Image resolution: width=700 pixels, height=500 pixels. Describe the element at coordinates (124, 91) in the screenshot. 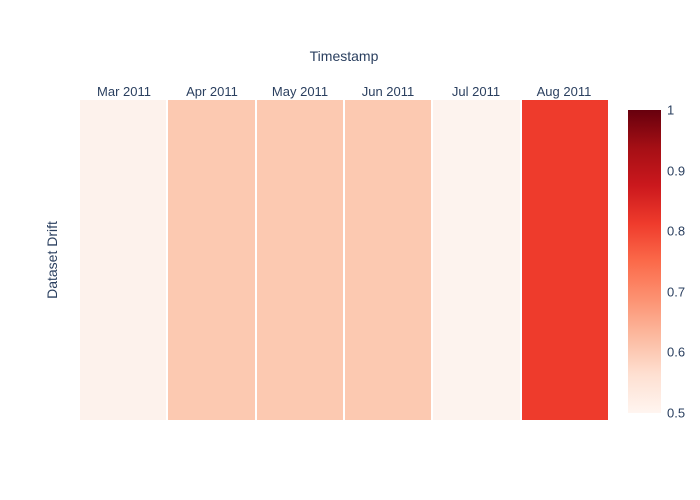

I see `x-tick-label: Mar 2011` at that location.